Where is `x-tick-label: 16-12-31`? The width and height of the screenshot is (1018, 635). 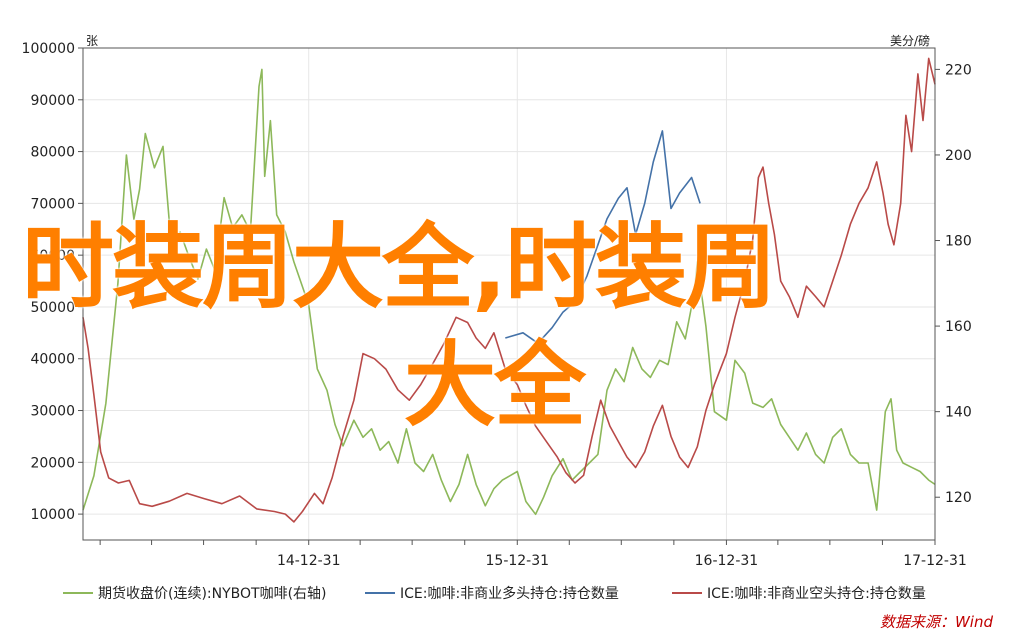 x-tick-label: 16-12-31 is located at coordinates (727, 561).